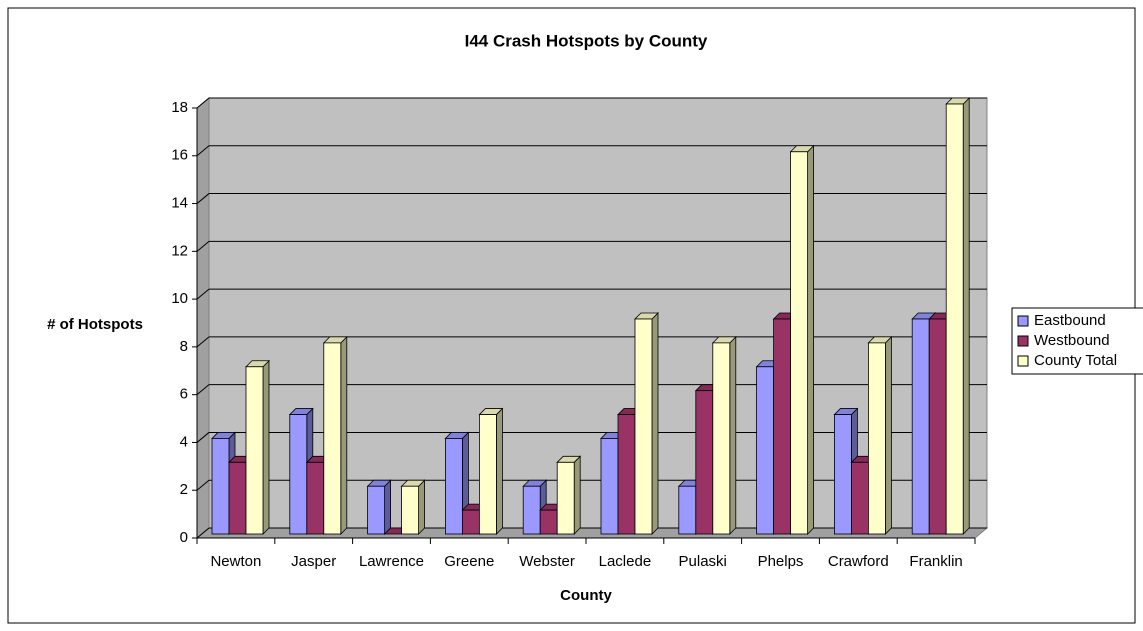 Image resolution: width=1143 pixels, height=631 pixels. What do you see at coordinates (391, 561) in the screenshot?
I see `x-tick-label: Lawrence` at bounding box center [391, 561].